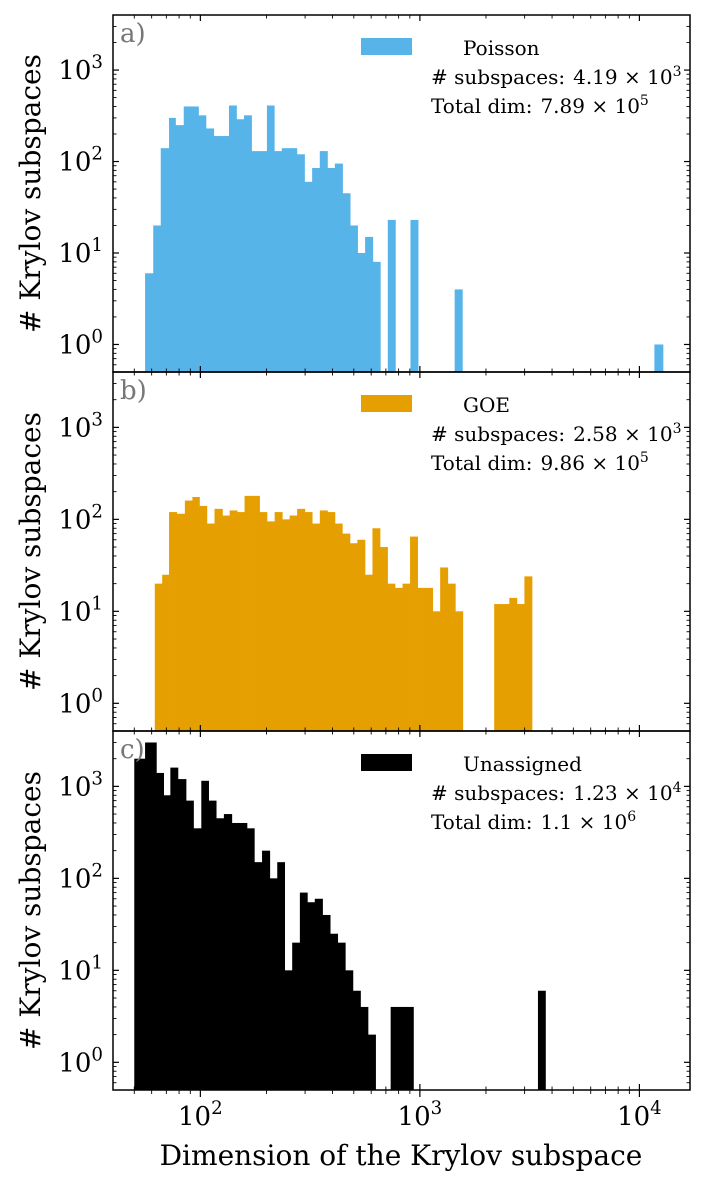  I want to click on legend-subspaces: # subspaces: 4.19 × 103, so click(556, 76).